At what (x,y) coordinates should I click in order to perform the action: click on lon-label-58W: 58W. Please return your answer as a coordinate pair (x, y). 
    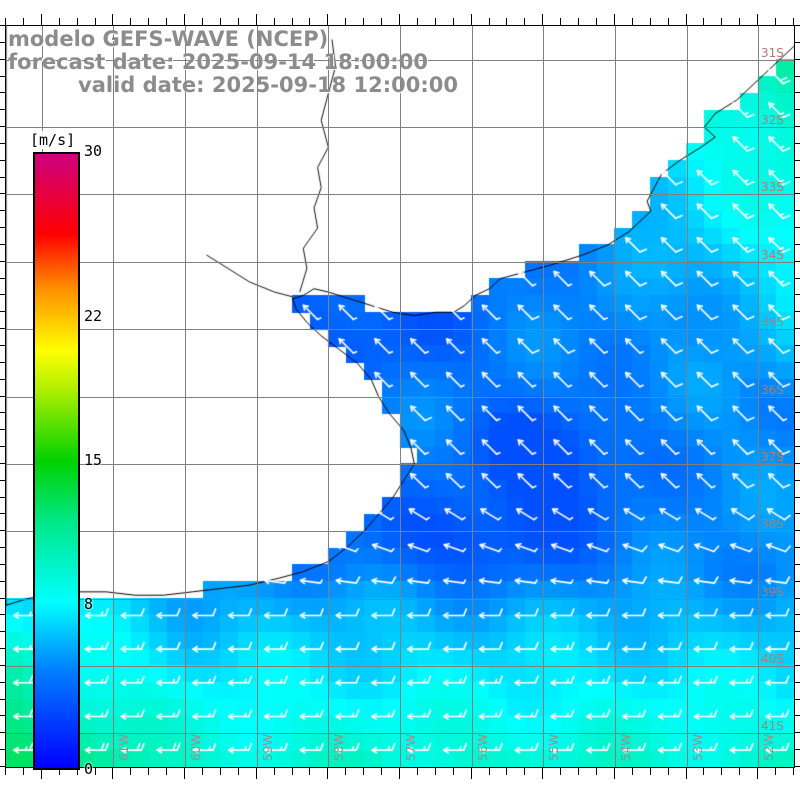
    Looking at the image, I should click on (339, 747).